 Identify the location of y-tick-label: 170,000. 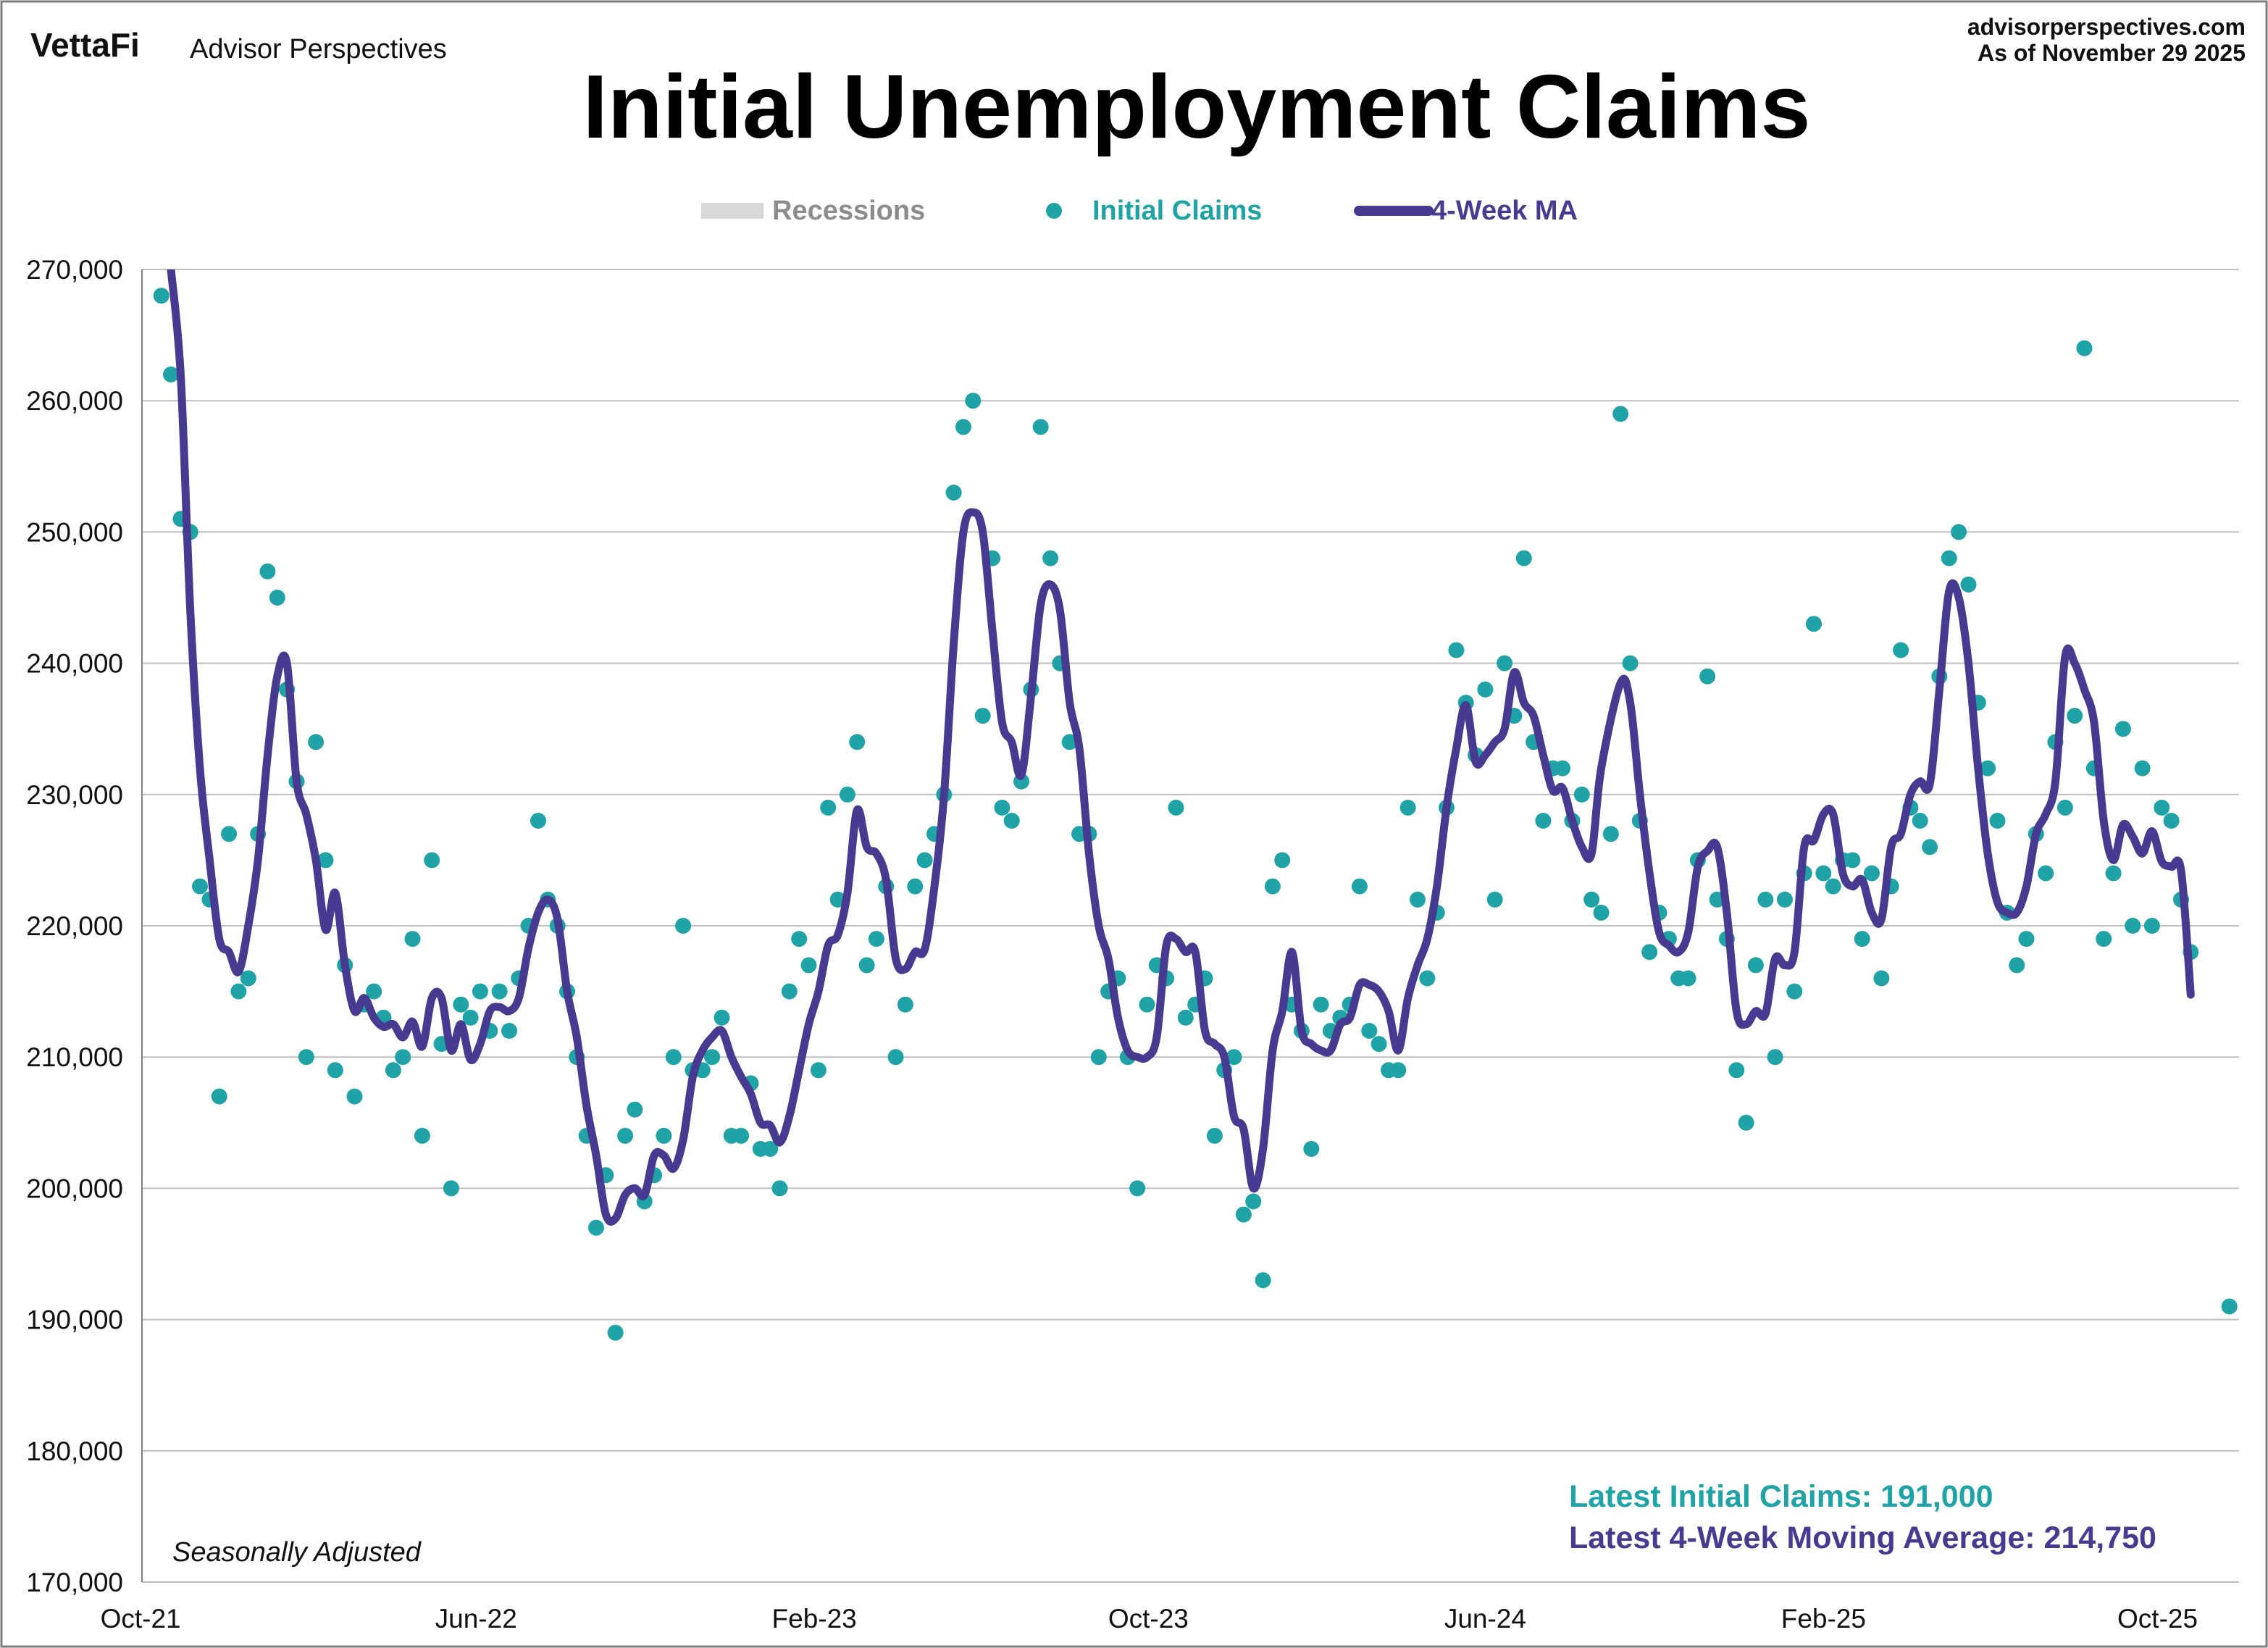
(75, 1582).